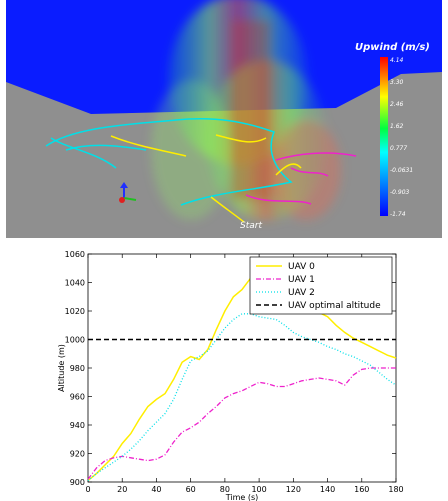 The height and width of the screenshot is (501, 448). I want to click on y-tick-label: 1020, so click(75, 311).